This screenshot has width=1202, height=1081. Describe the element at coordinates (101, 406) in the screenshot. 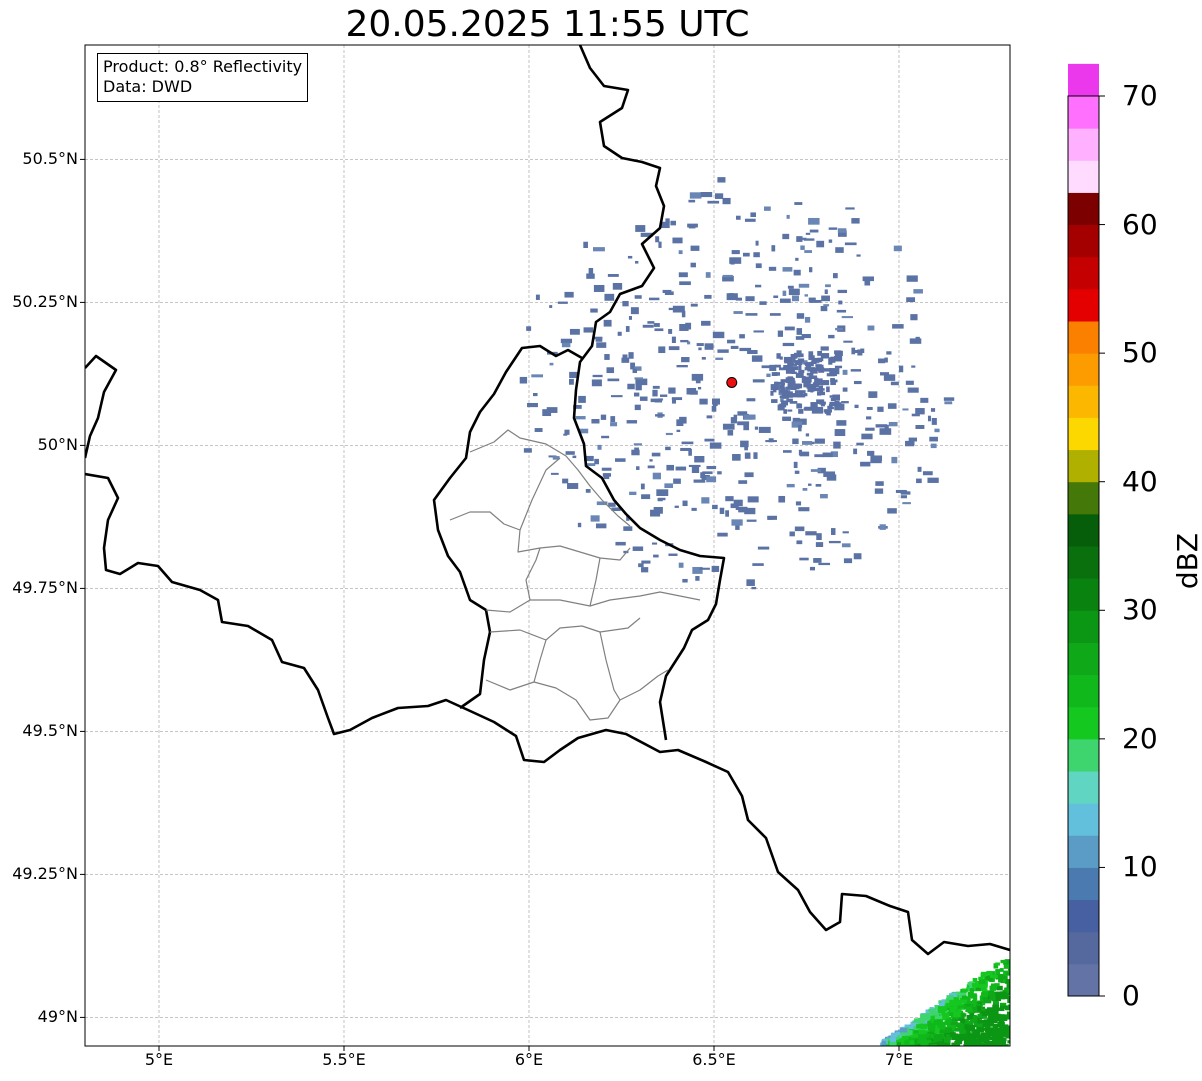

I see `border-line` at that location.